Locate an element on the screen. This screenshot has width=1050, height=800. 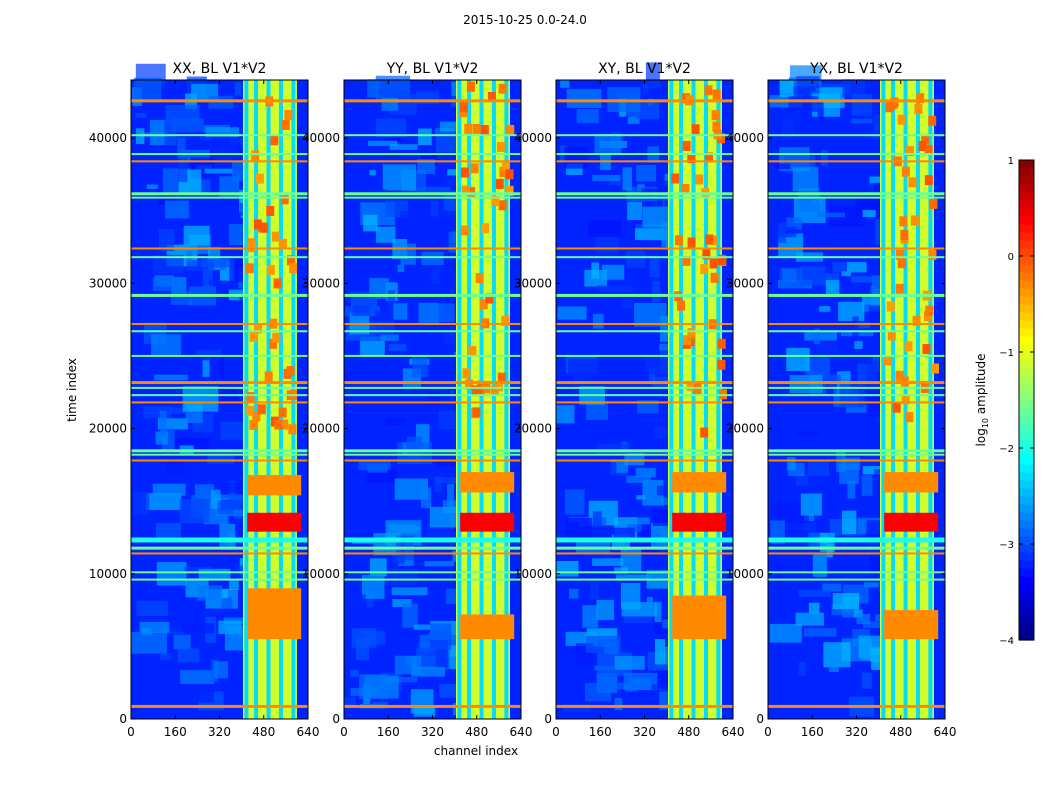
y-tick-label: 40000 is located at coordinates (108, 138).